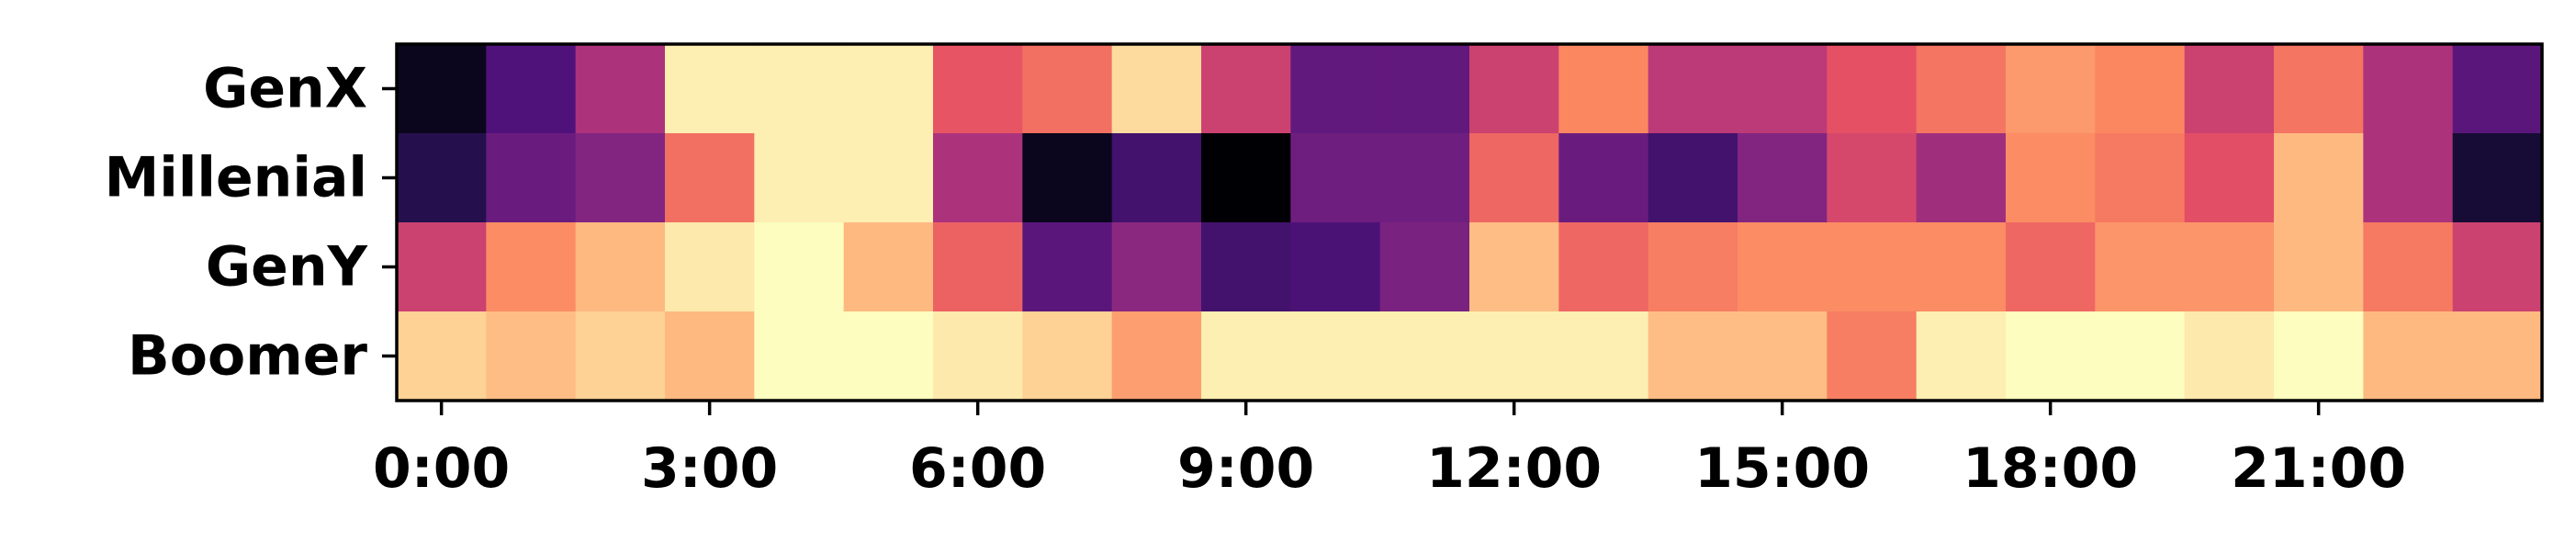 This screenshot has height=554, width=2576. Describe the element at coordinates (285, 89) in the screenshot. I see `y-tick-label: GenX` at that location.